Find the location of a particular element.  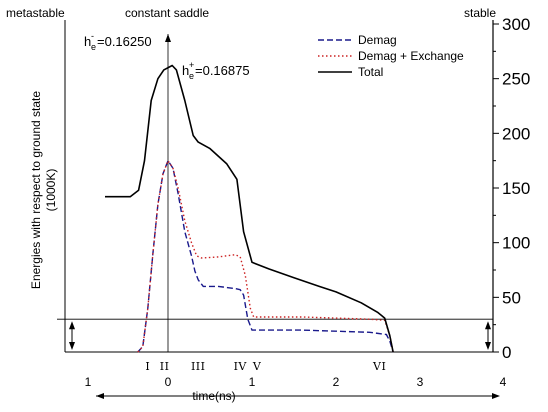

y-axis-unit: (1000K) is located at coordinates (51, 190).